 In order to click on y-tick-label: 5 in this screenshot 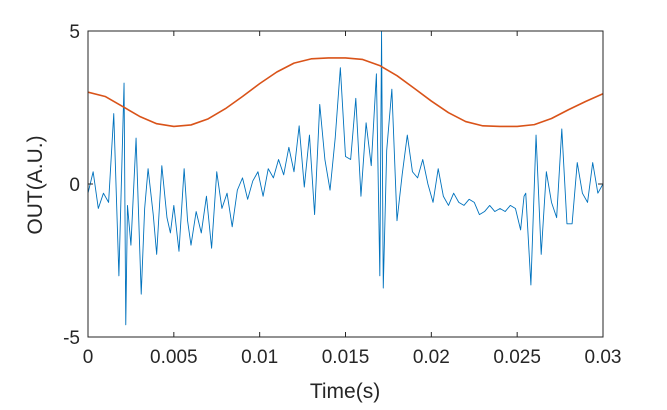, I will do `click(74, 32)`.